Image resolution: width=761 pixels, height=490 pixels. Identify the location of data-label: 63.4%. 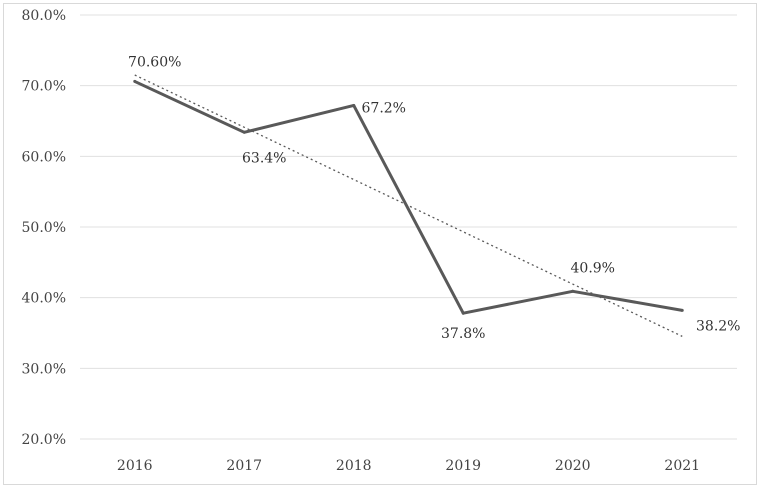
(264, 158).